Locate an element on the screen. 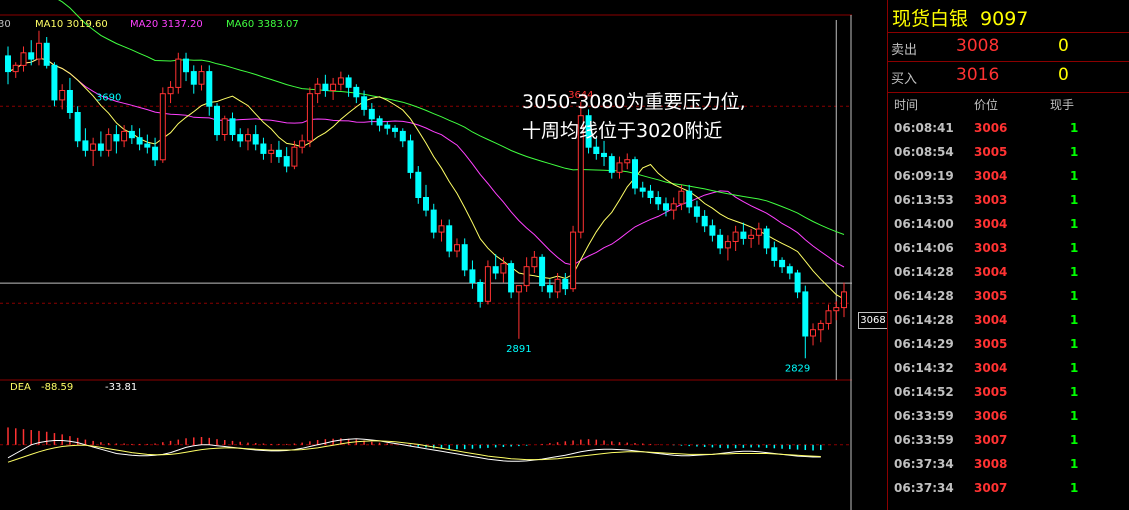  ma-legend-item-2: MA10 3019.60 is located at coordinates (71, 24).